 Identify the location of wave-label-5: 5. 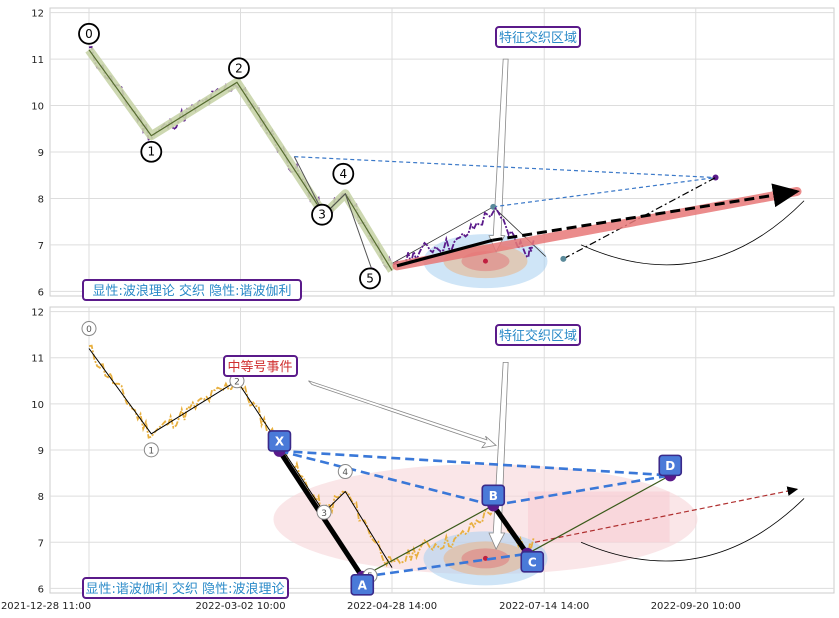
(370, 278).